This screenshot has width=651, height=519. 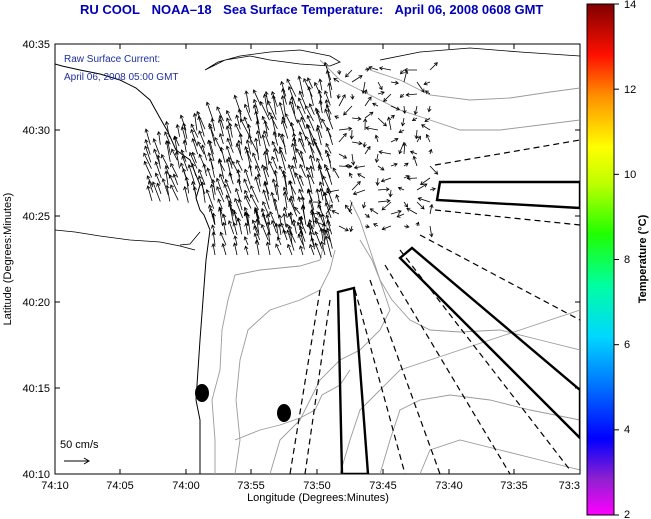 I want to click on colorbar, so click(x=600, y=259).